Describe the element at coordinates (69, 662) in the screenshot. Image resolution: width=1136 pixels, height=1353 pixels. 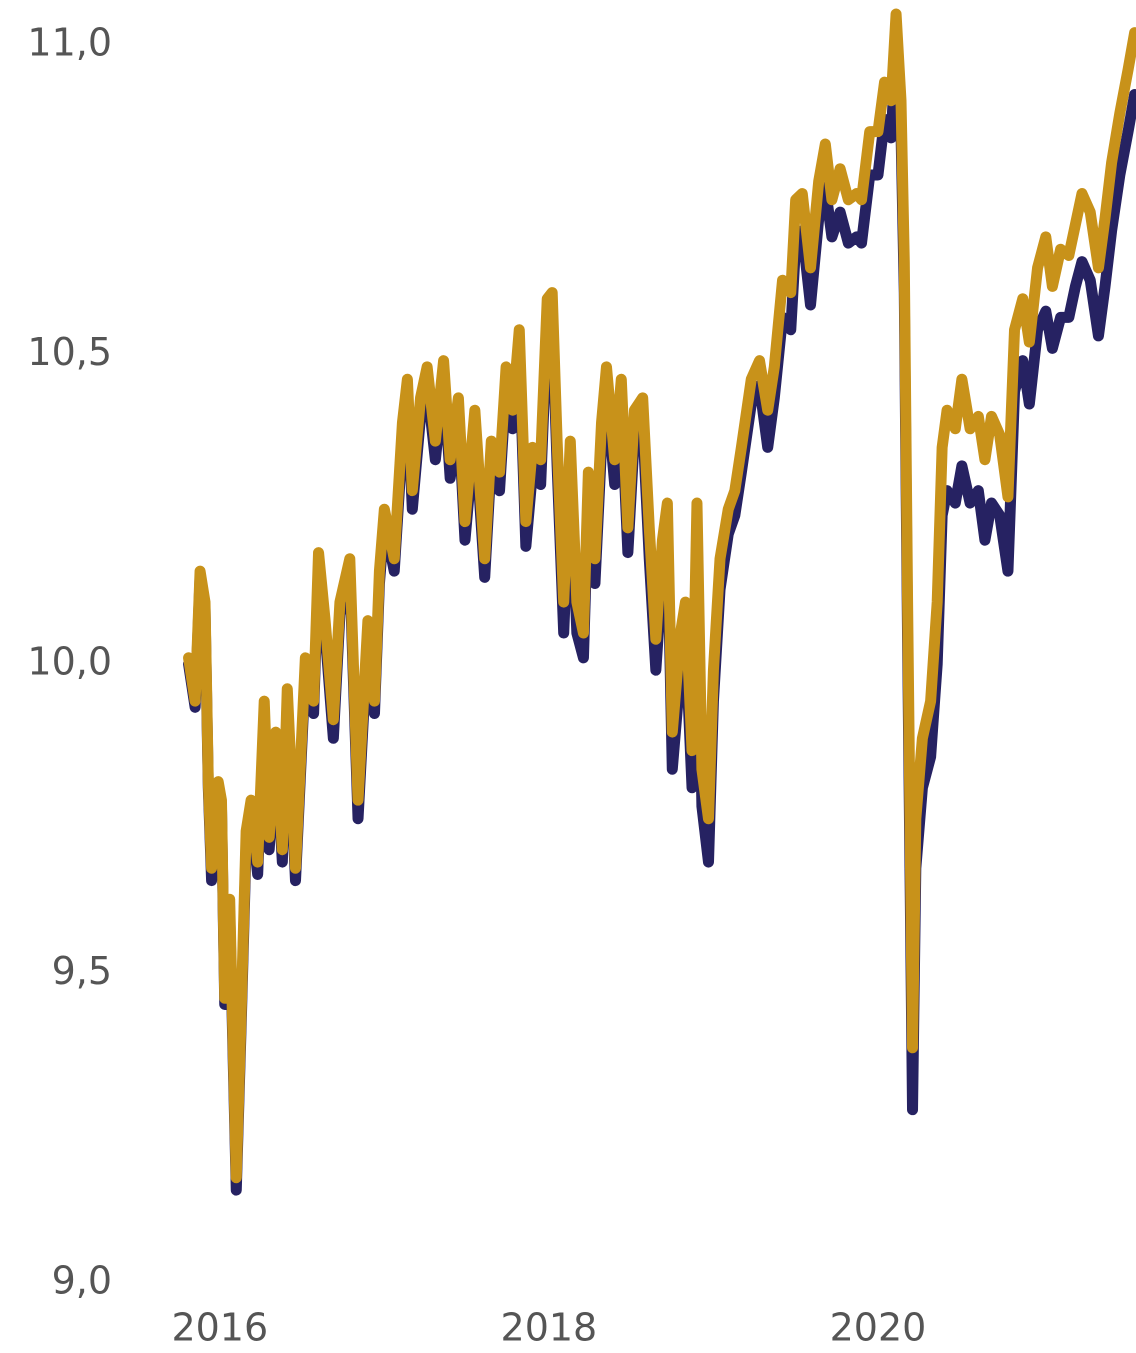
I see `y-tick-label: 10,0` at that location.